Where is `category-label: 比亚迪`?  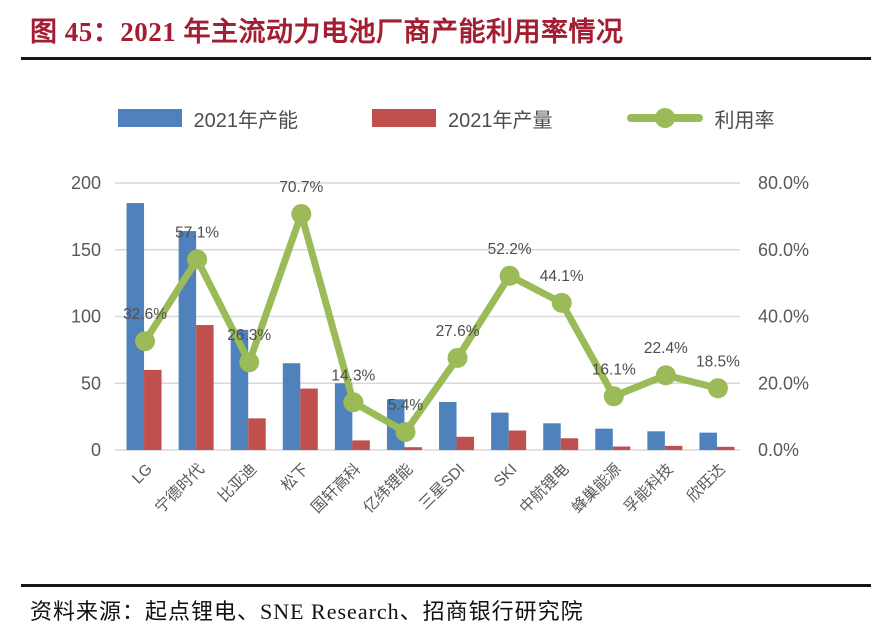 category-label: 比亚迪 is located at coordinates (237, 483).